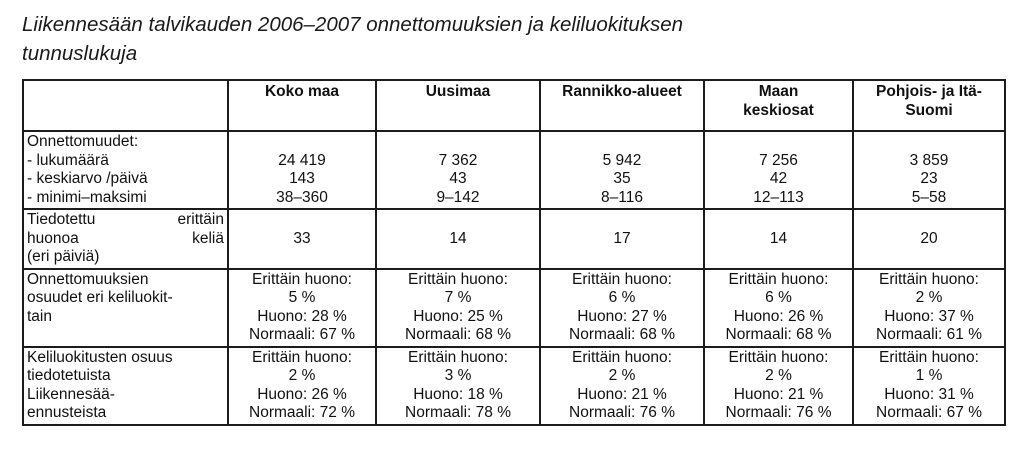 Image resolution: width=1024 pixels, height=460 pixels. I want to click on header-empty, so click(125, 105).